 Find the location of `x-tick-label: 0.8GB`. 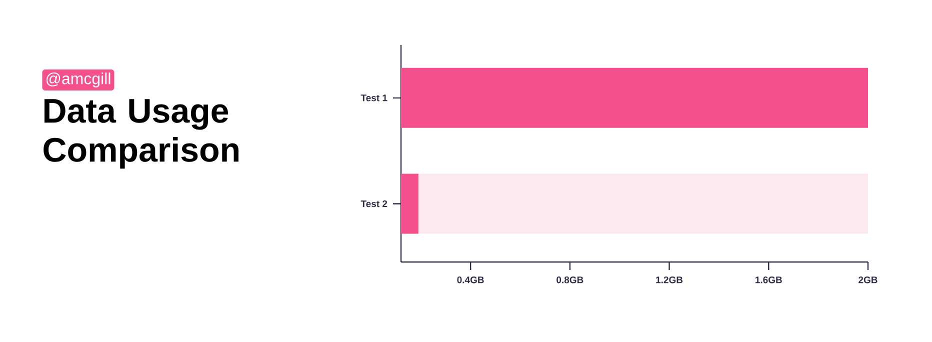

x-tick-label: 0.8GB is located at coordinates (570, 280).